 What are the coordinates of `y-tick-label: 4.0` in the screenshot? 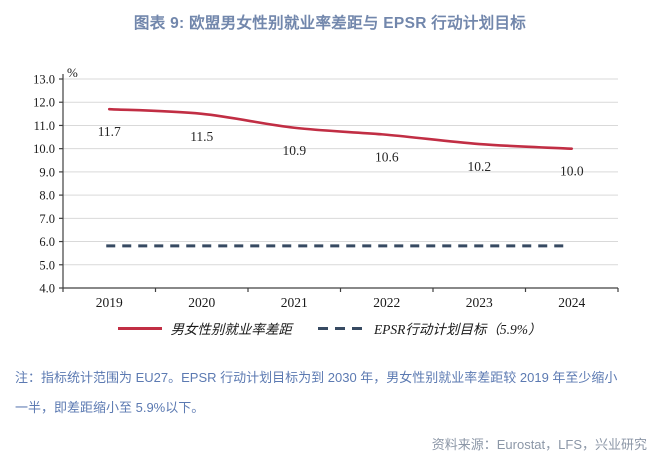 It's located at (47, 289).